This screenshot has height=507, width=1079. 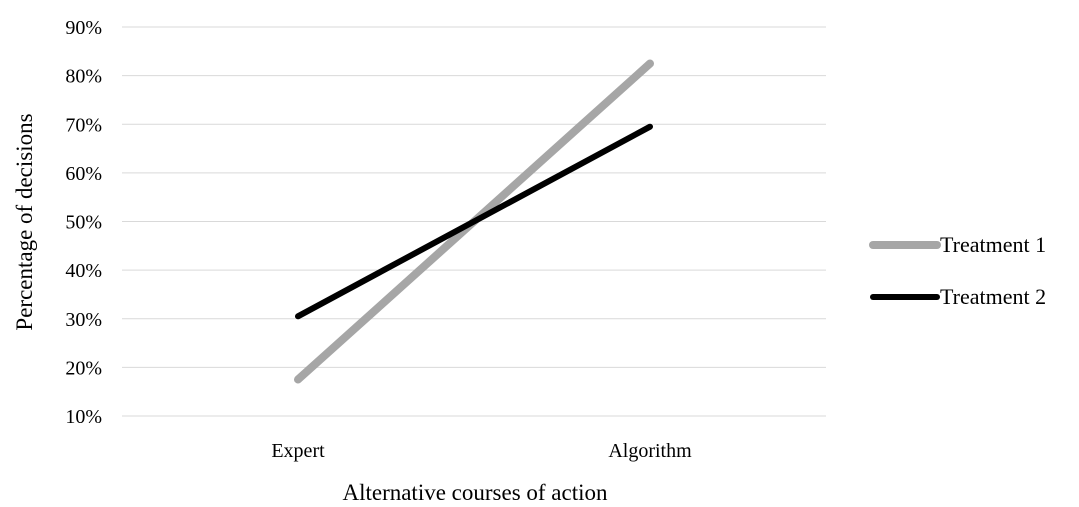 I want to click on y-tick-labels: 10% 20% 30% 40% 50% 60% 70% 80% 90%, so click(x=83, y=222).